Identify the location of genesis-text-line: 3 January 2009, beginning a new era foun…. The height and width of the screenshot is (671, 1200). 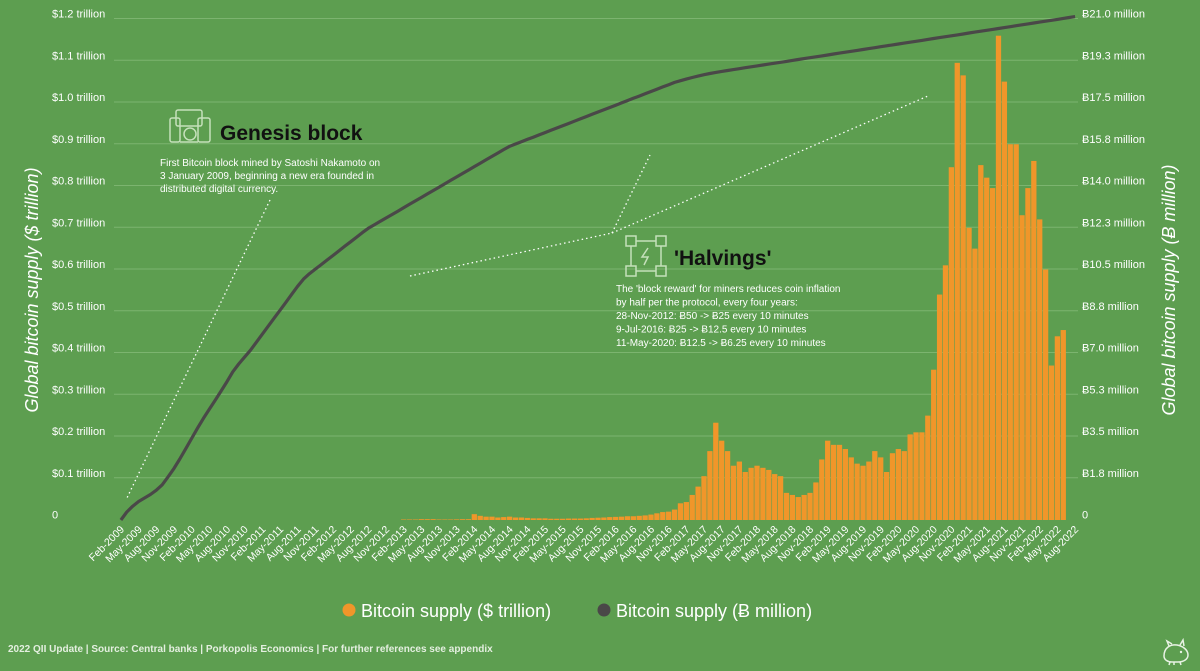
(267, 176).